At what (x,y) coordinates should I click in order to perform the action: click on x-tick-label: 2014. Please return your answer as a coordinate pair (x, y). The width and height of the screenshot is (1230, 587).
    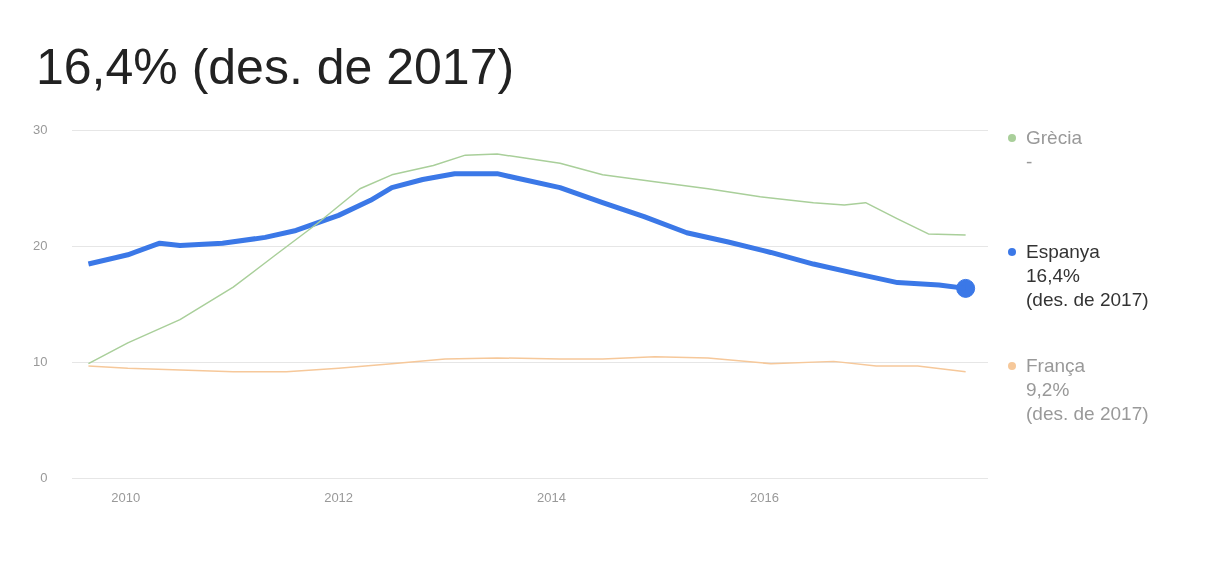
    Looking at the image, I should click on (551, 497).